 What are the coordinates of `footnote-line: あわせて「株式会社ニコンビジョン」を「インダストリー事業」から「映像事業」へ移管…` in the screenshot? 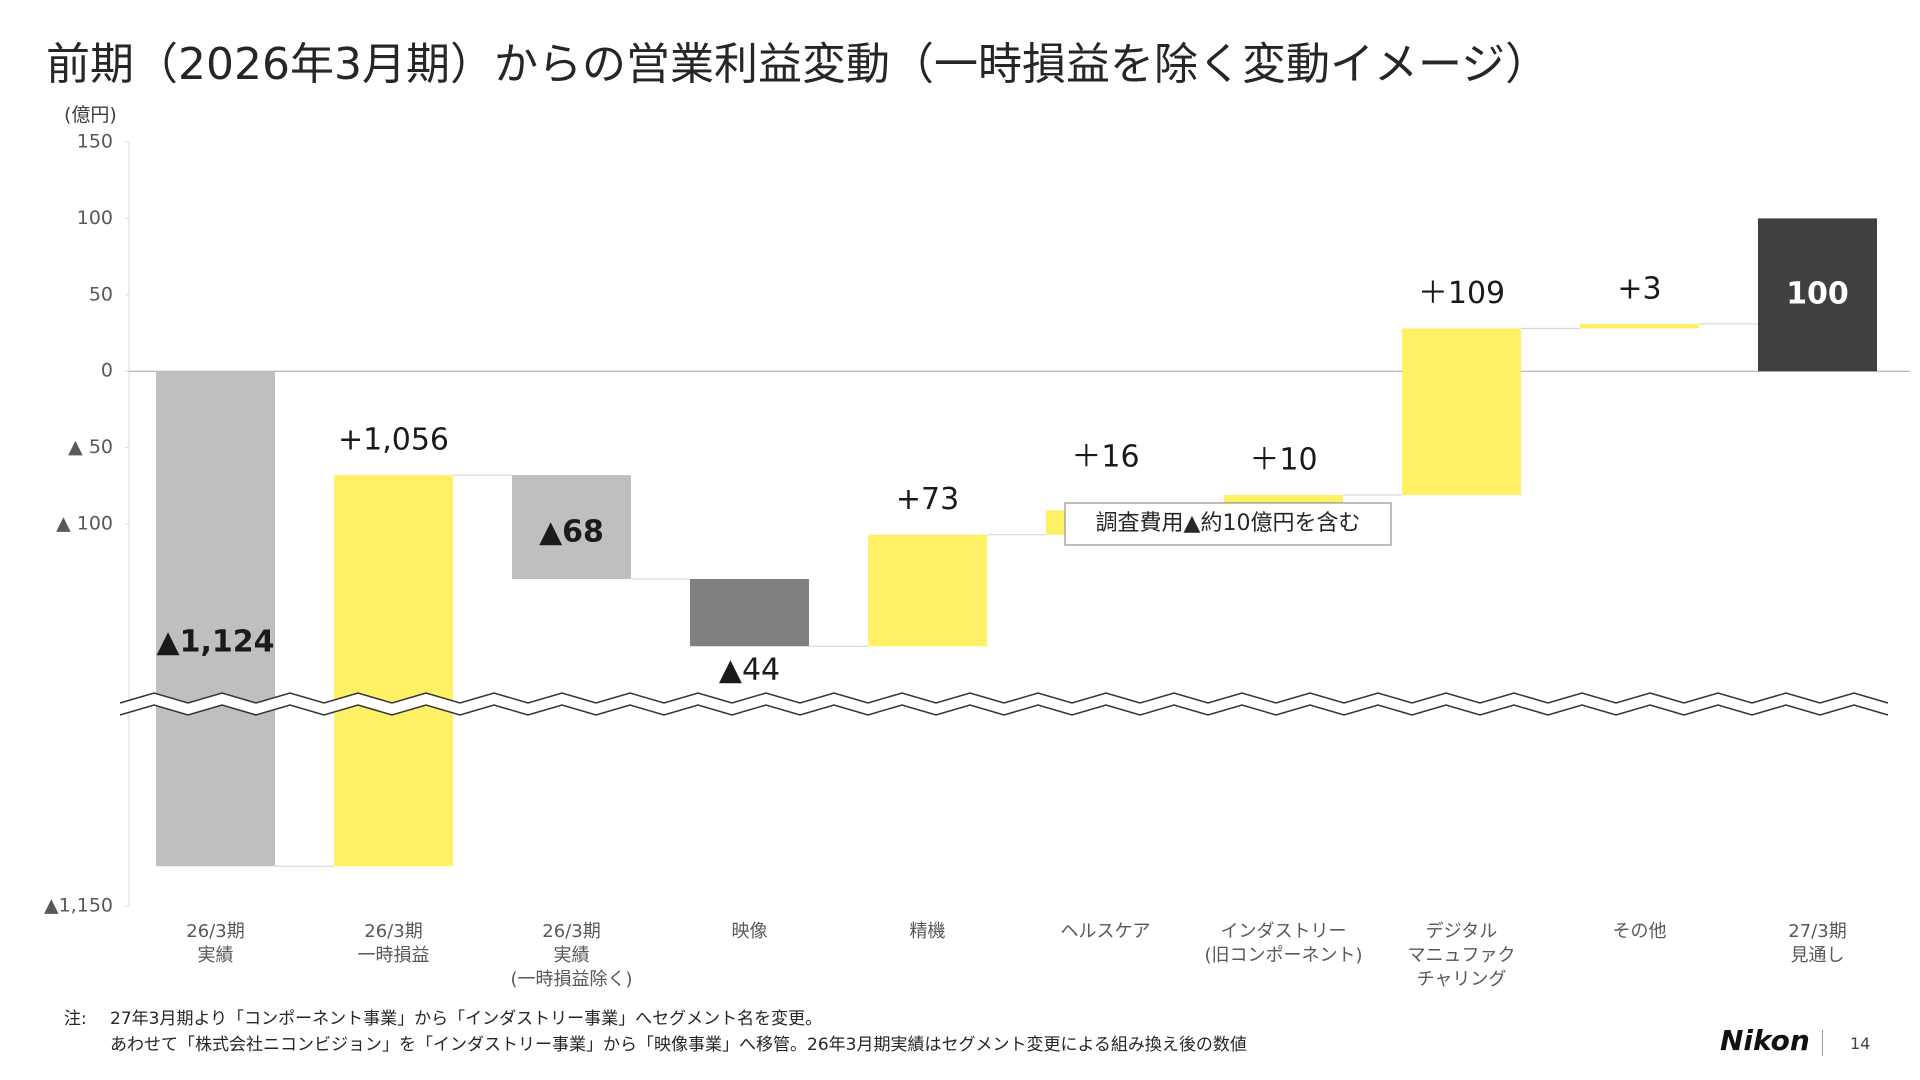 It's located at (678, 1045).